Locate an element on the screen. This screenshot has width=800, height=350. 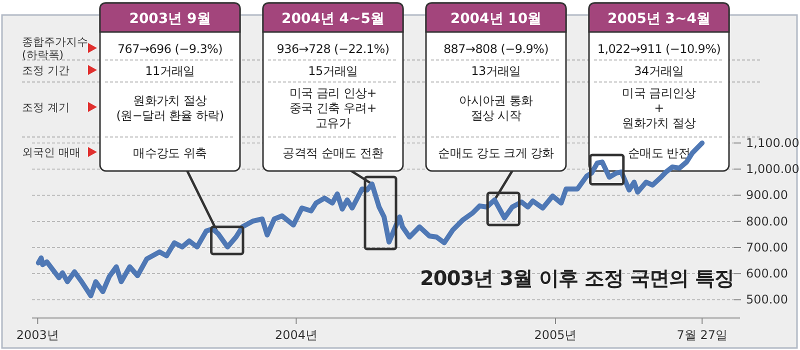
text: 2003년 3월 이후 조정 국면의 특징 is located at coordinates (577, 278).